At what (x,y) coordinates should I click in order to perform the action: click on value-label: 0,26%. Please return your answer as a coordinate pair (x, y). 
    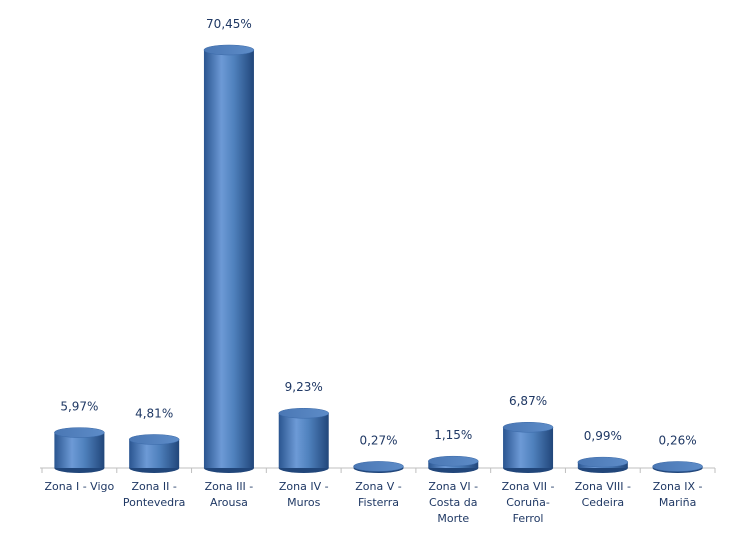
    Looking at the image, I should click on (678, 440).